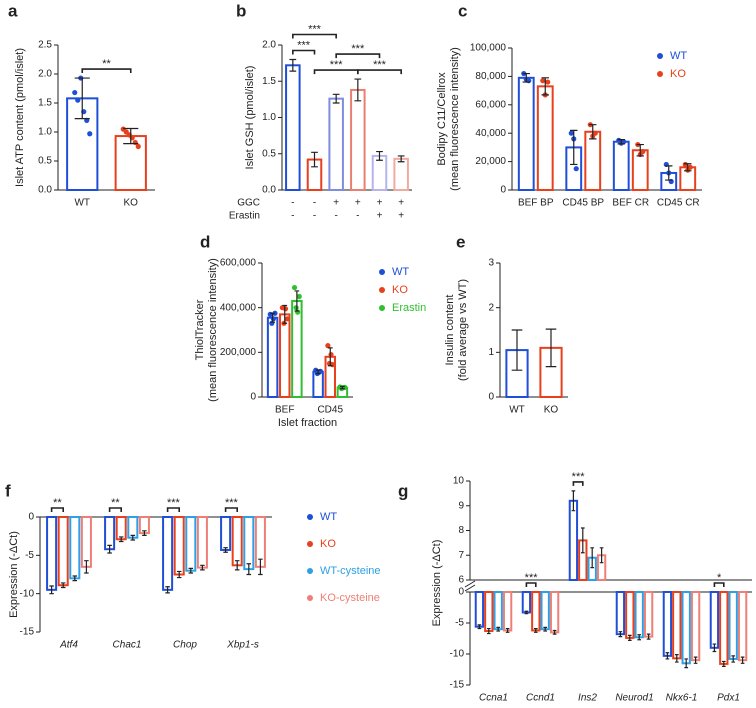 This screenshot has height=708, width=756. I want to click on y-tick-label: 2.5, so click(45, 45).